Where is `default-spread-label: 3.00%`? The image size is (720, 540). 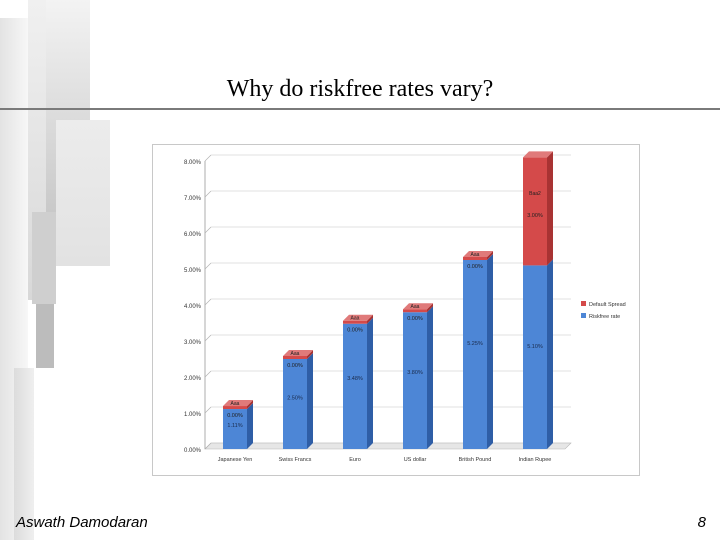 default-spread-label: 3.00% is located at coordinates (535, 216).